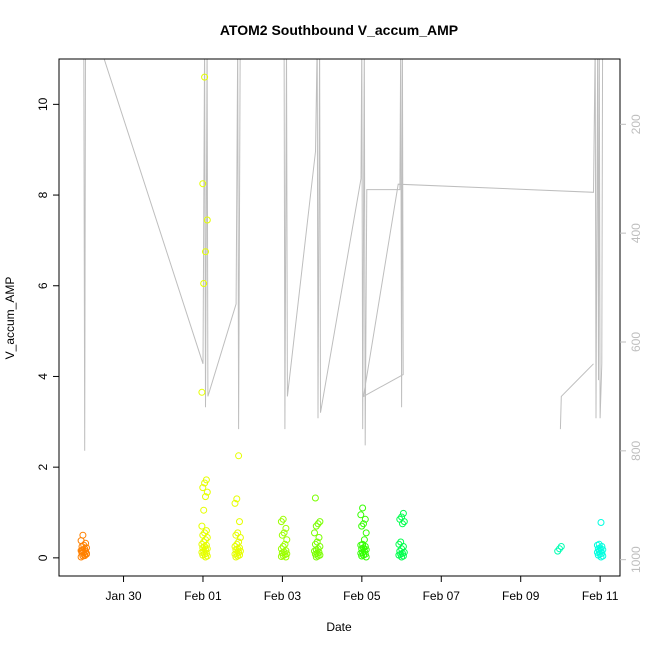 The image size is (650, 650). I want to click on y-tick-label: 8, so click(43, 194).